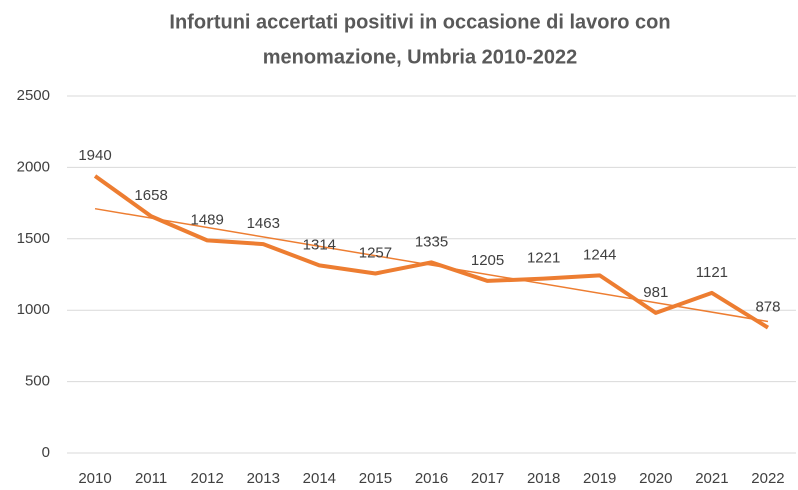  Describe the element at coordinates (487, 260) in the screenshot. I see `data-label: 1205` at that location.